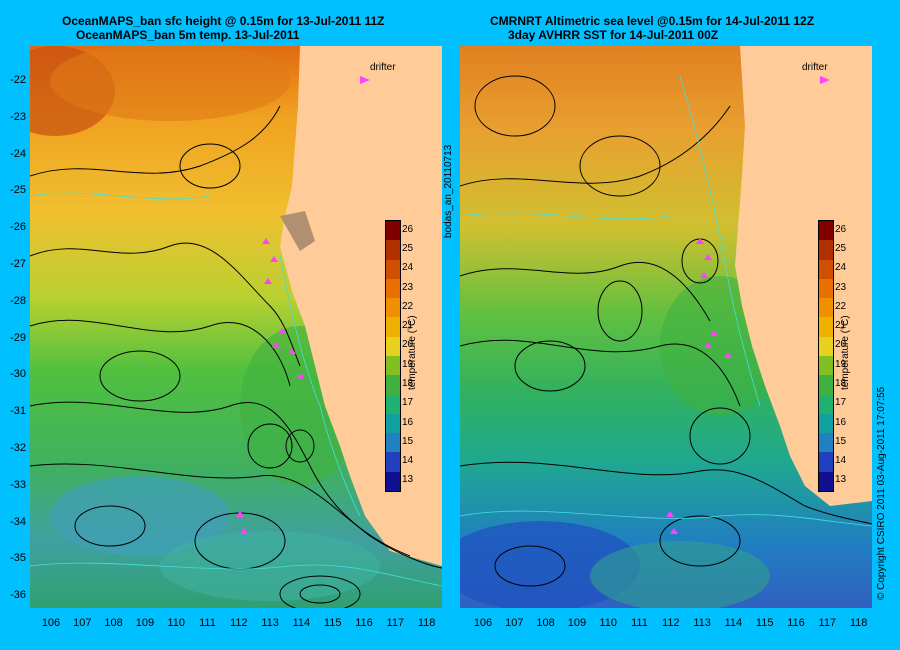 This screenshot has width=900, height=650. I want to click on right-drifter-label: drifter, so click(815, 67).